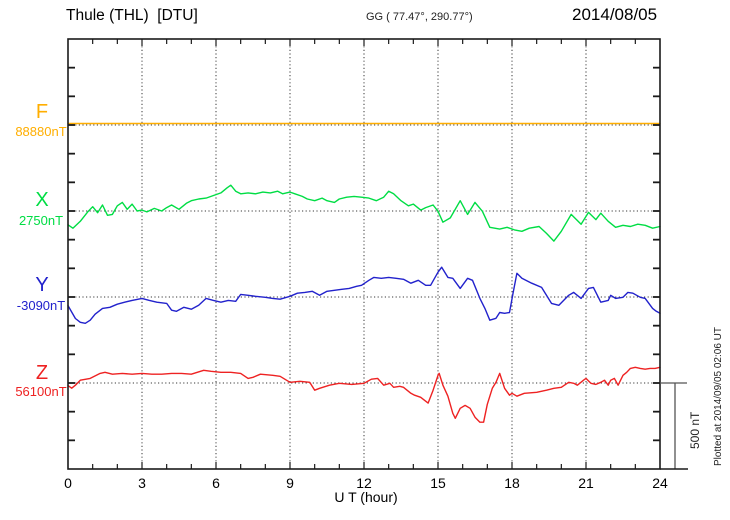  What do you see at coordinates (41, 305) in the screenshot?
I see `channel-value-y: -3090nT` at bounding box center [41, 305].